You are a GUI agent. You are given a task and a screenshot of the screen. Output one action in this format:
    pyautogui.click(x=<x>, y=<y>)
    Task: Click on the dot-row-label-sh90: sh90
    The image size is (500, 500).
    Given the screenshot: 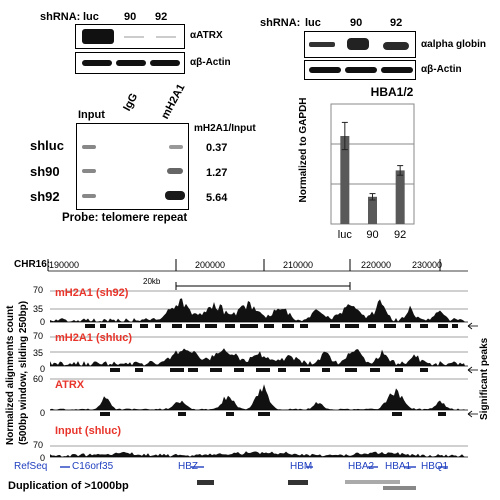 What is the action you would take?
    pyautogui.click(x=45, y=171)
    